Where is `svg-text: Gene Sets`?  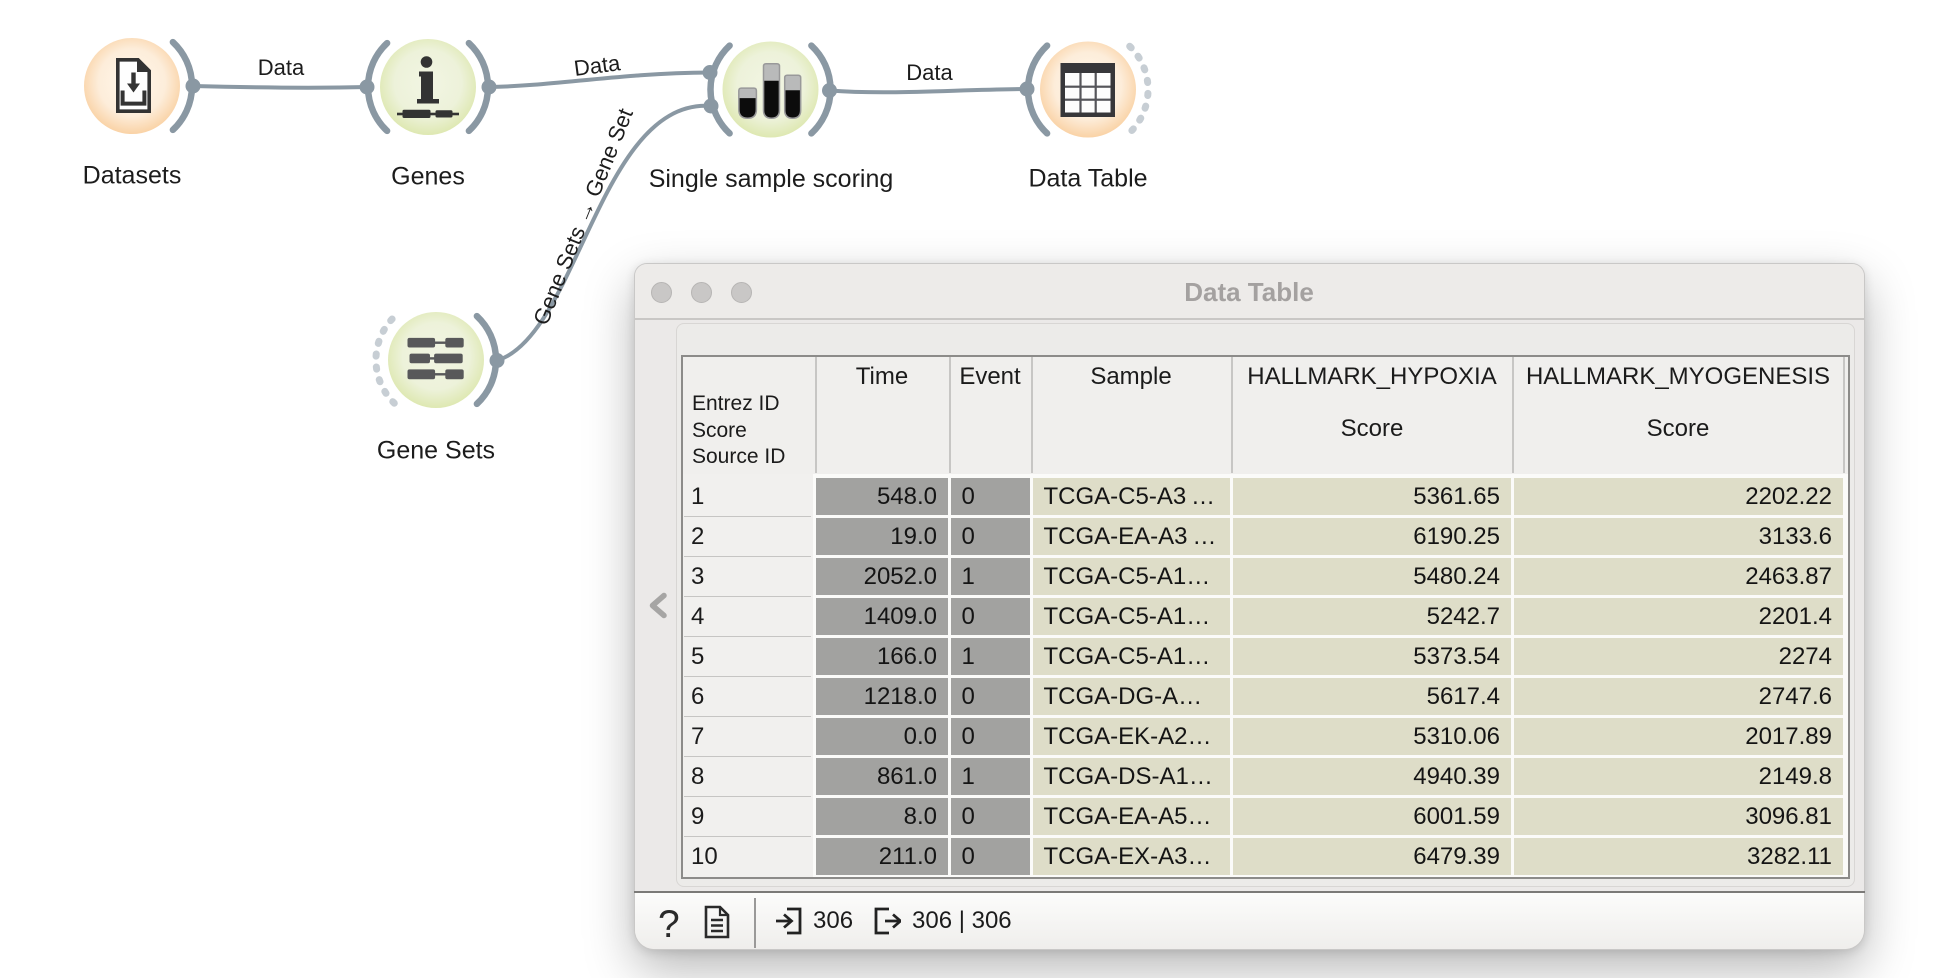
svg-text: Gene Sets is located at coordinates (436, 451).